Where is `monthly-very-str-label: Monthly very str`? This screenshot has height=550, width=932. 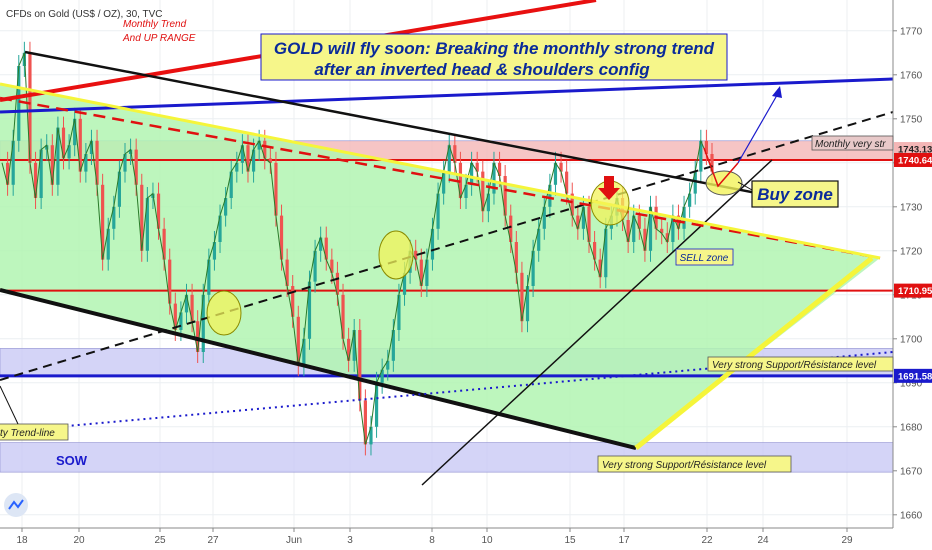 monthly-very-str-label: Monthly very str is located at coordinates (850, 144).